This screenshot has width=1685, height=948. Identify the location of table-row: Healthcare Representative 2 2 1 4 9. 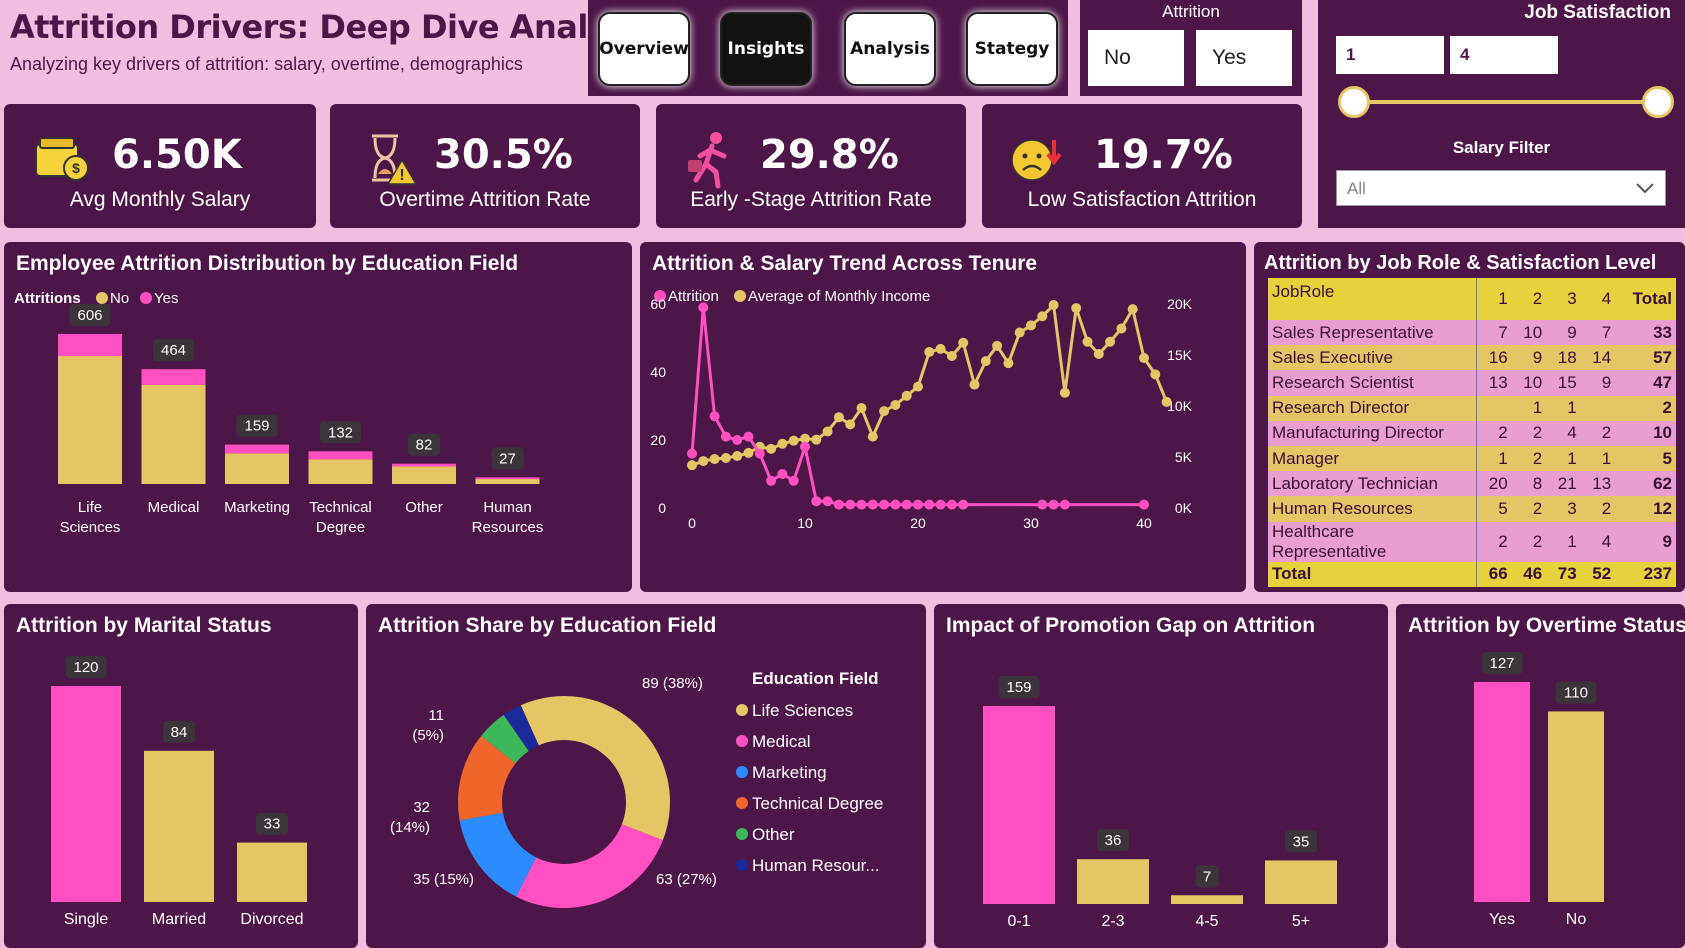
(1472, 541).